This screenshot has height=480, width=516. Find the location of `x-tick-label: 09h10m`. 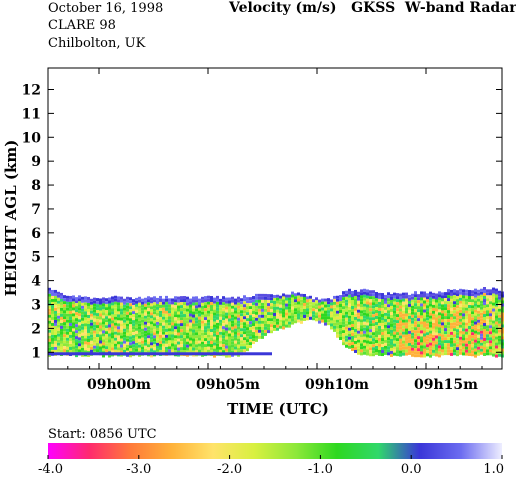

x-tick-label: 09h10m is located at coordinates (337, 385).